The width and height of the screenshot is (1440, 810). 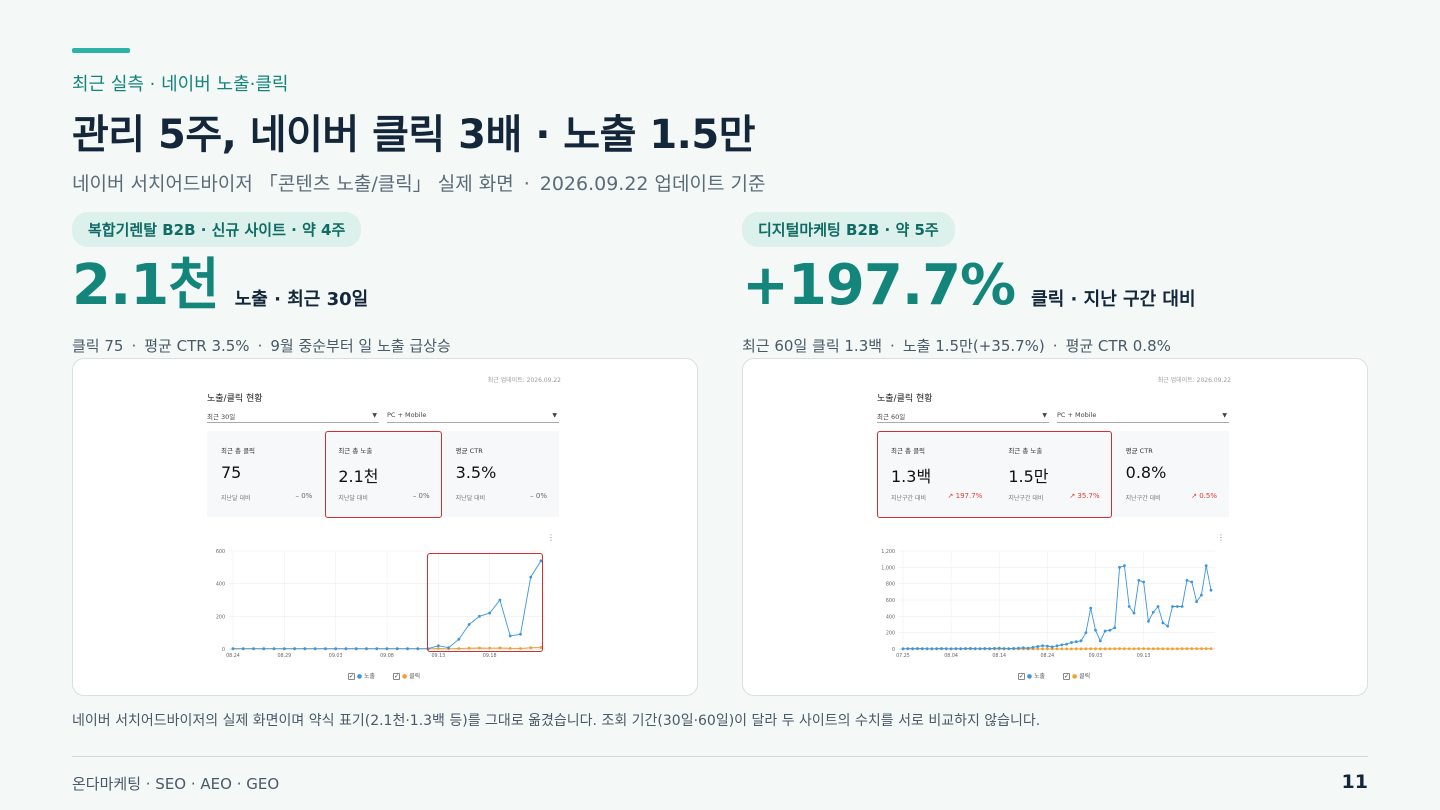 I want to click on brand-footer: 온다마케팅 · SEO · AEO · GEO, so click(x=176, y=784).